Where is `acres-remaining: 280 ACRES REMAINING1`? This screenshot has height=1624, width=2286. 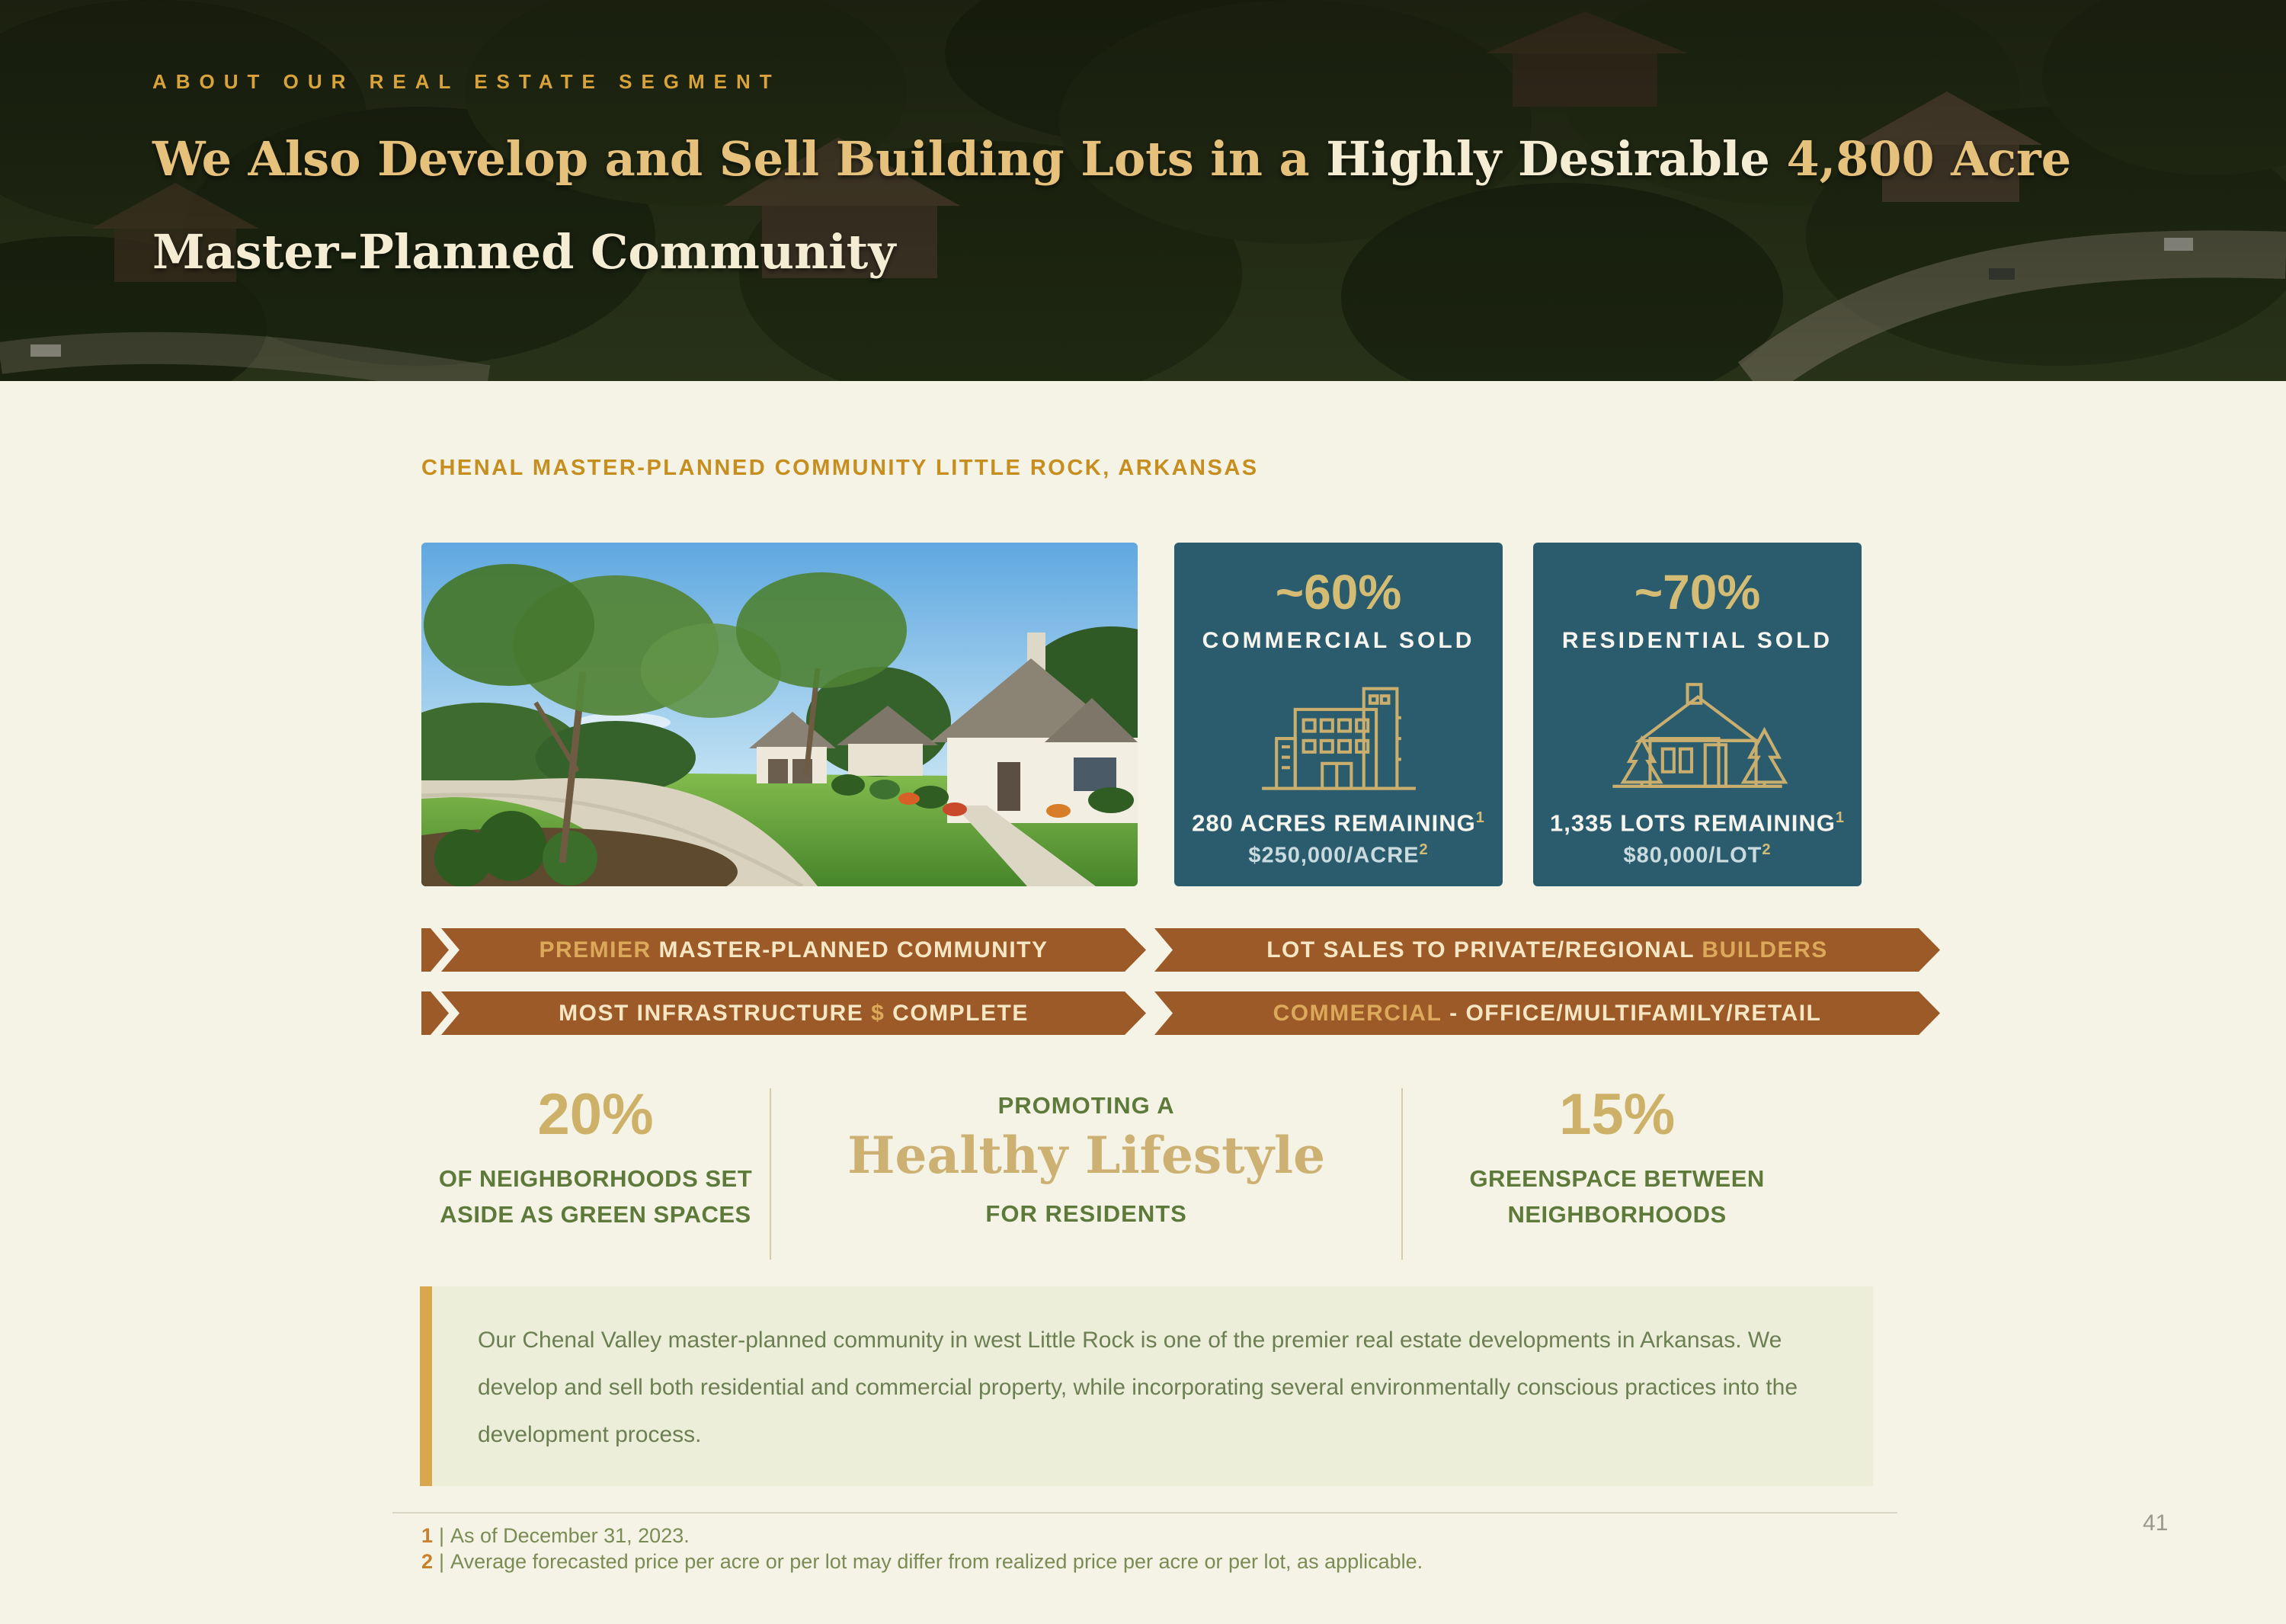
acres-remaining: 280 ACRES REMAINING1 is located at coordinates (1338, 823).